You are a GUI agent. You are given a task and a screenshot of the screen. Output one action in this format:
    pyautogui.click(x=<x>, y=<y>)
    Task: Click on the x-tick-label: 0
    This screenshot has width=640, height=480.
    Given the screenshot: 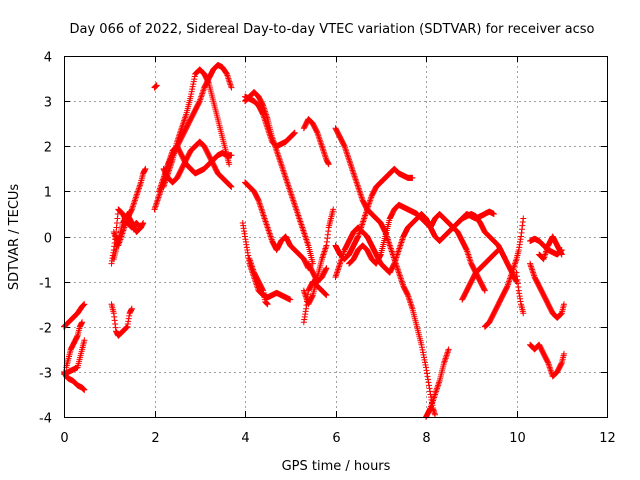 What is the action you would take?
    pyautogui.click(x=64, y=438)
    